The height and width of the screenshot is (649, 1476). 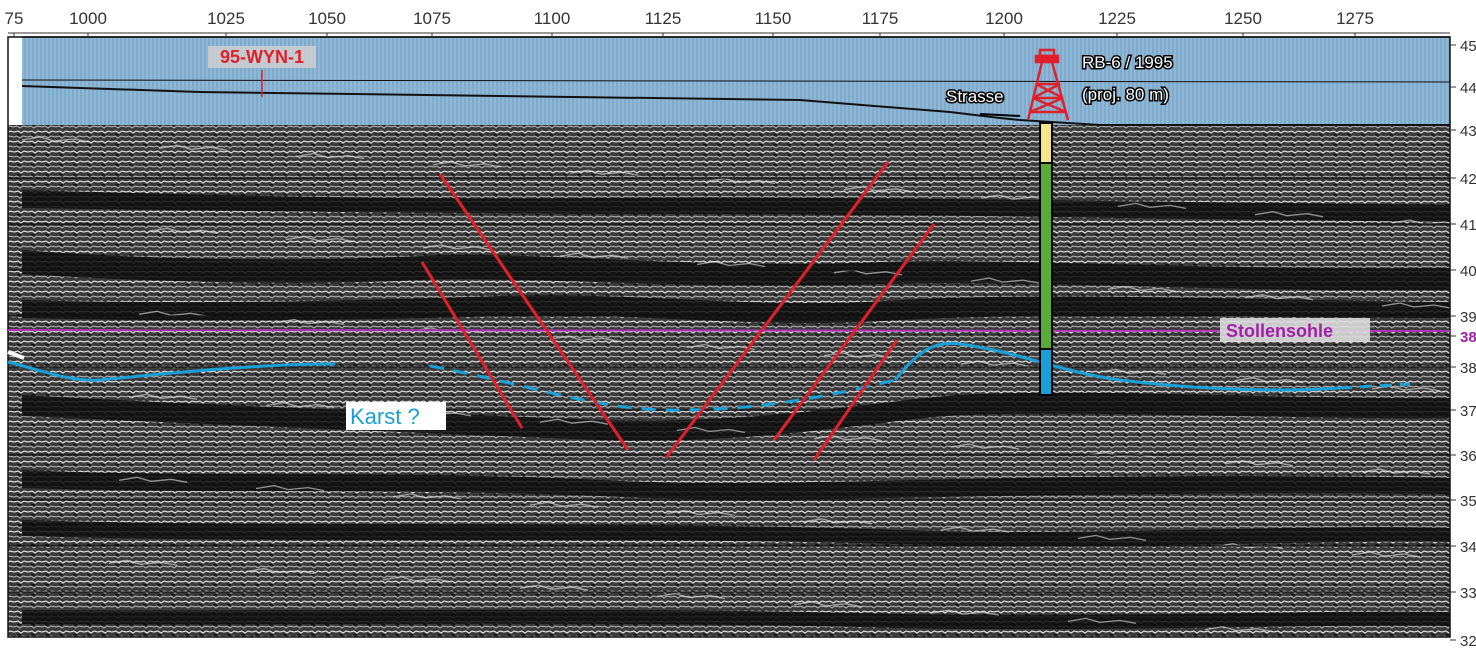 I want to click on borehole-rb6-proj-label: (proj. 80 m), so click(x=1125, y=94).